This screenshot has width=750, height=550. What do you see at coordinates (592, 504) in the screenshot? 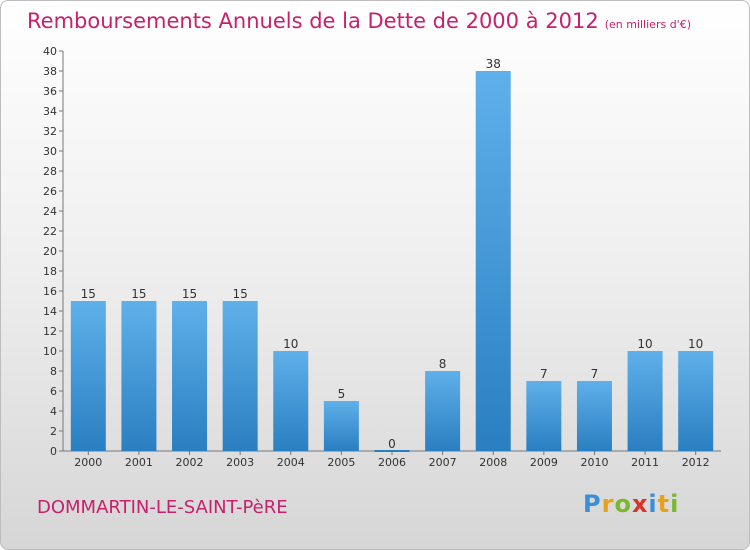
I see `logo-letter: P` at bounding box center [592, 504].